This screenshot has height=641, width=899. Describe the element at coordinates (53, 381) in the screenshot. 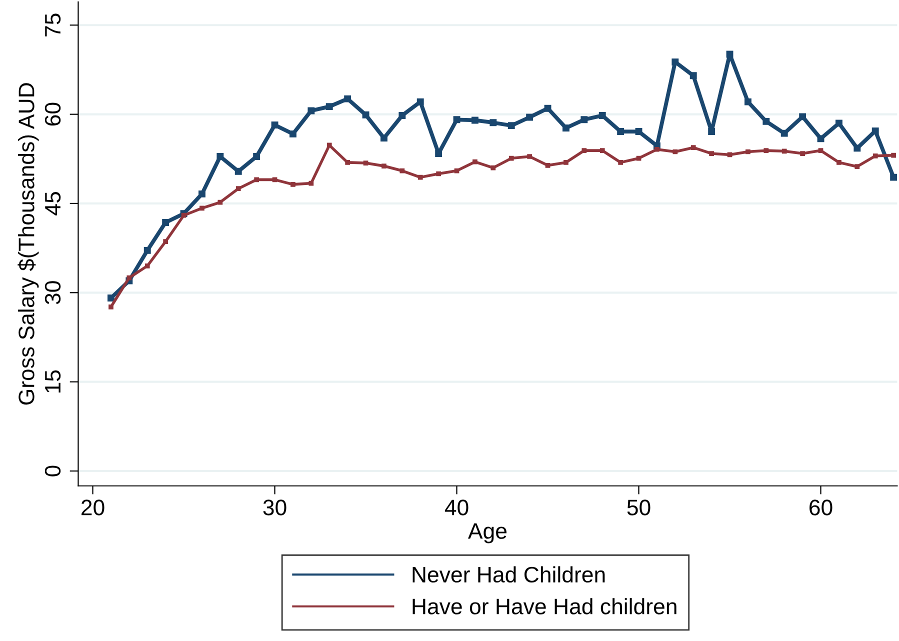

I see `y-tick-label: 15` at that location.